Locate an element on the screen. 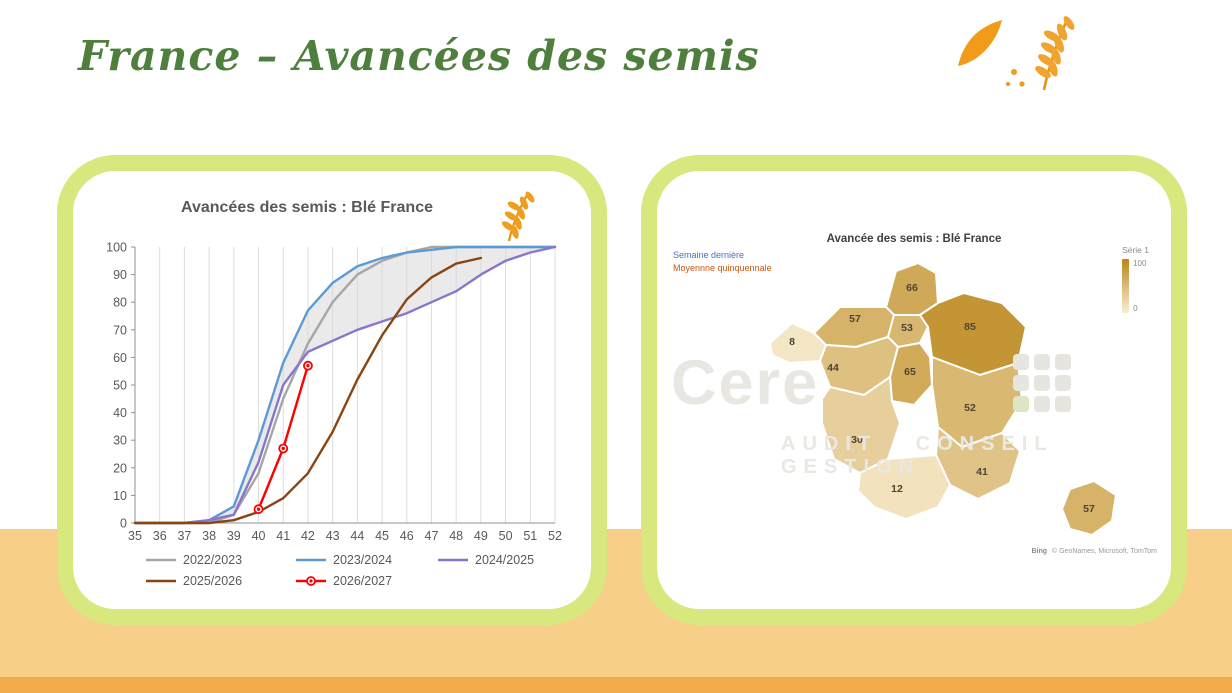 The width and height of the screenshot is (1232, 693). svg-text: 100 is located at coordinates (116, 248).